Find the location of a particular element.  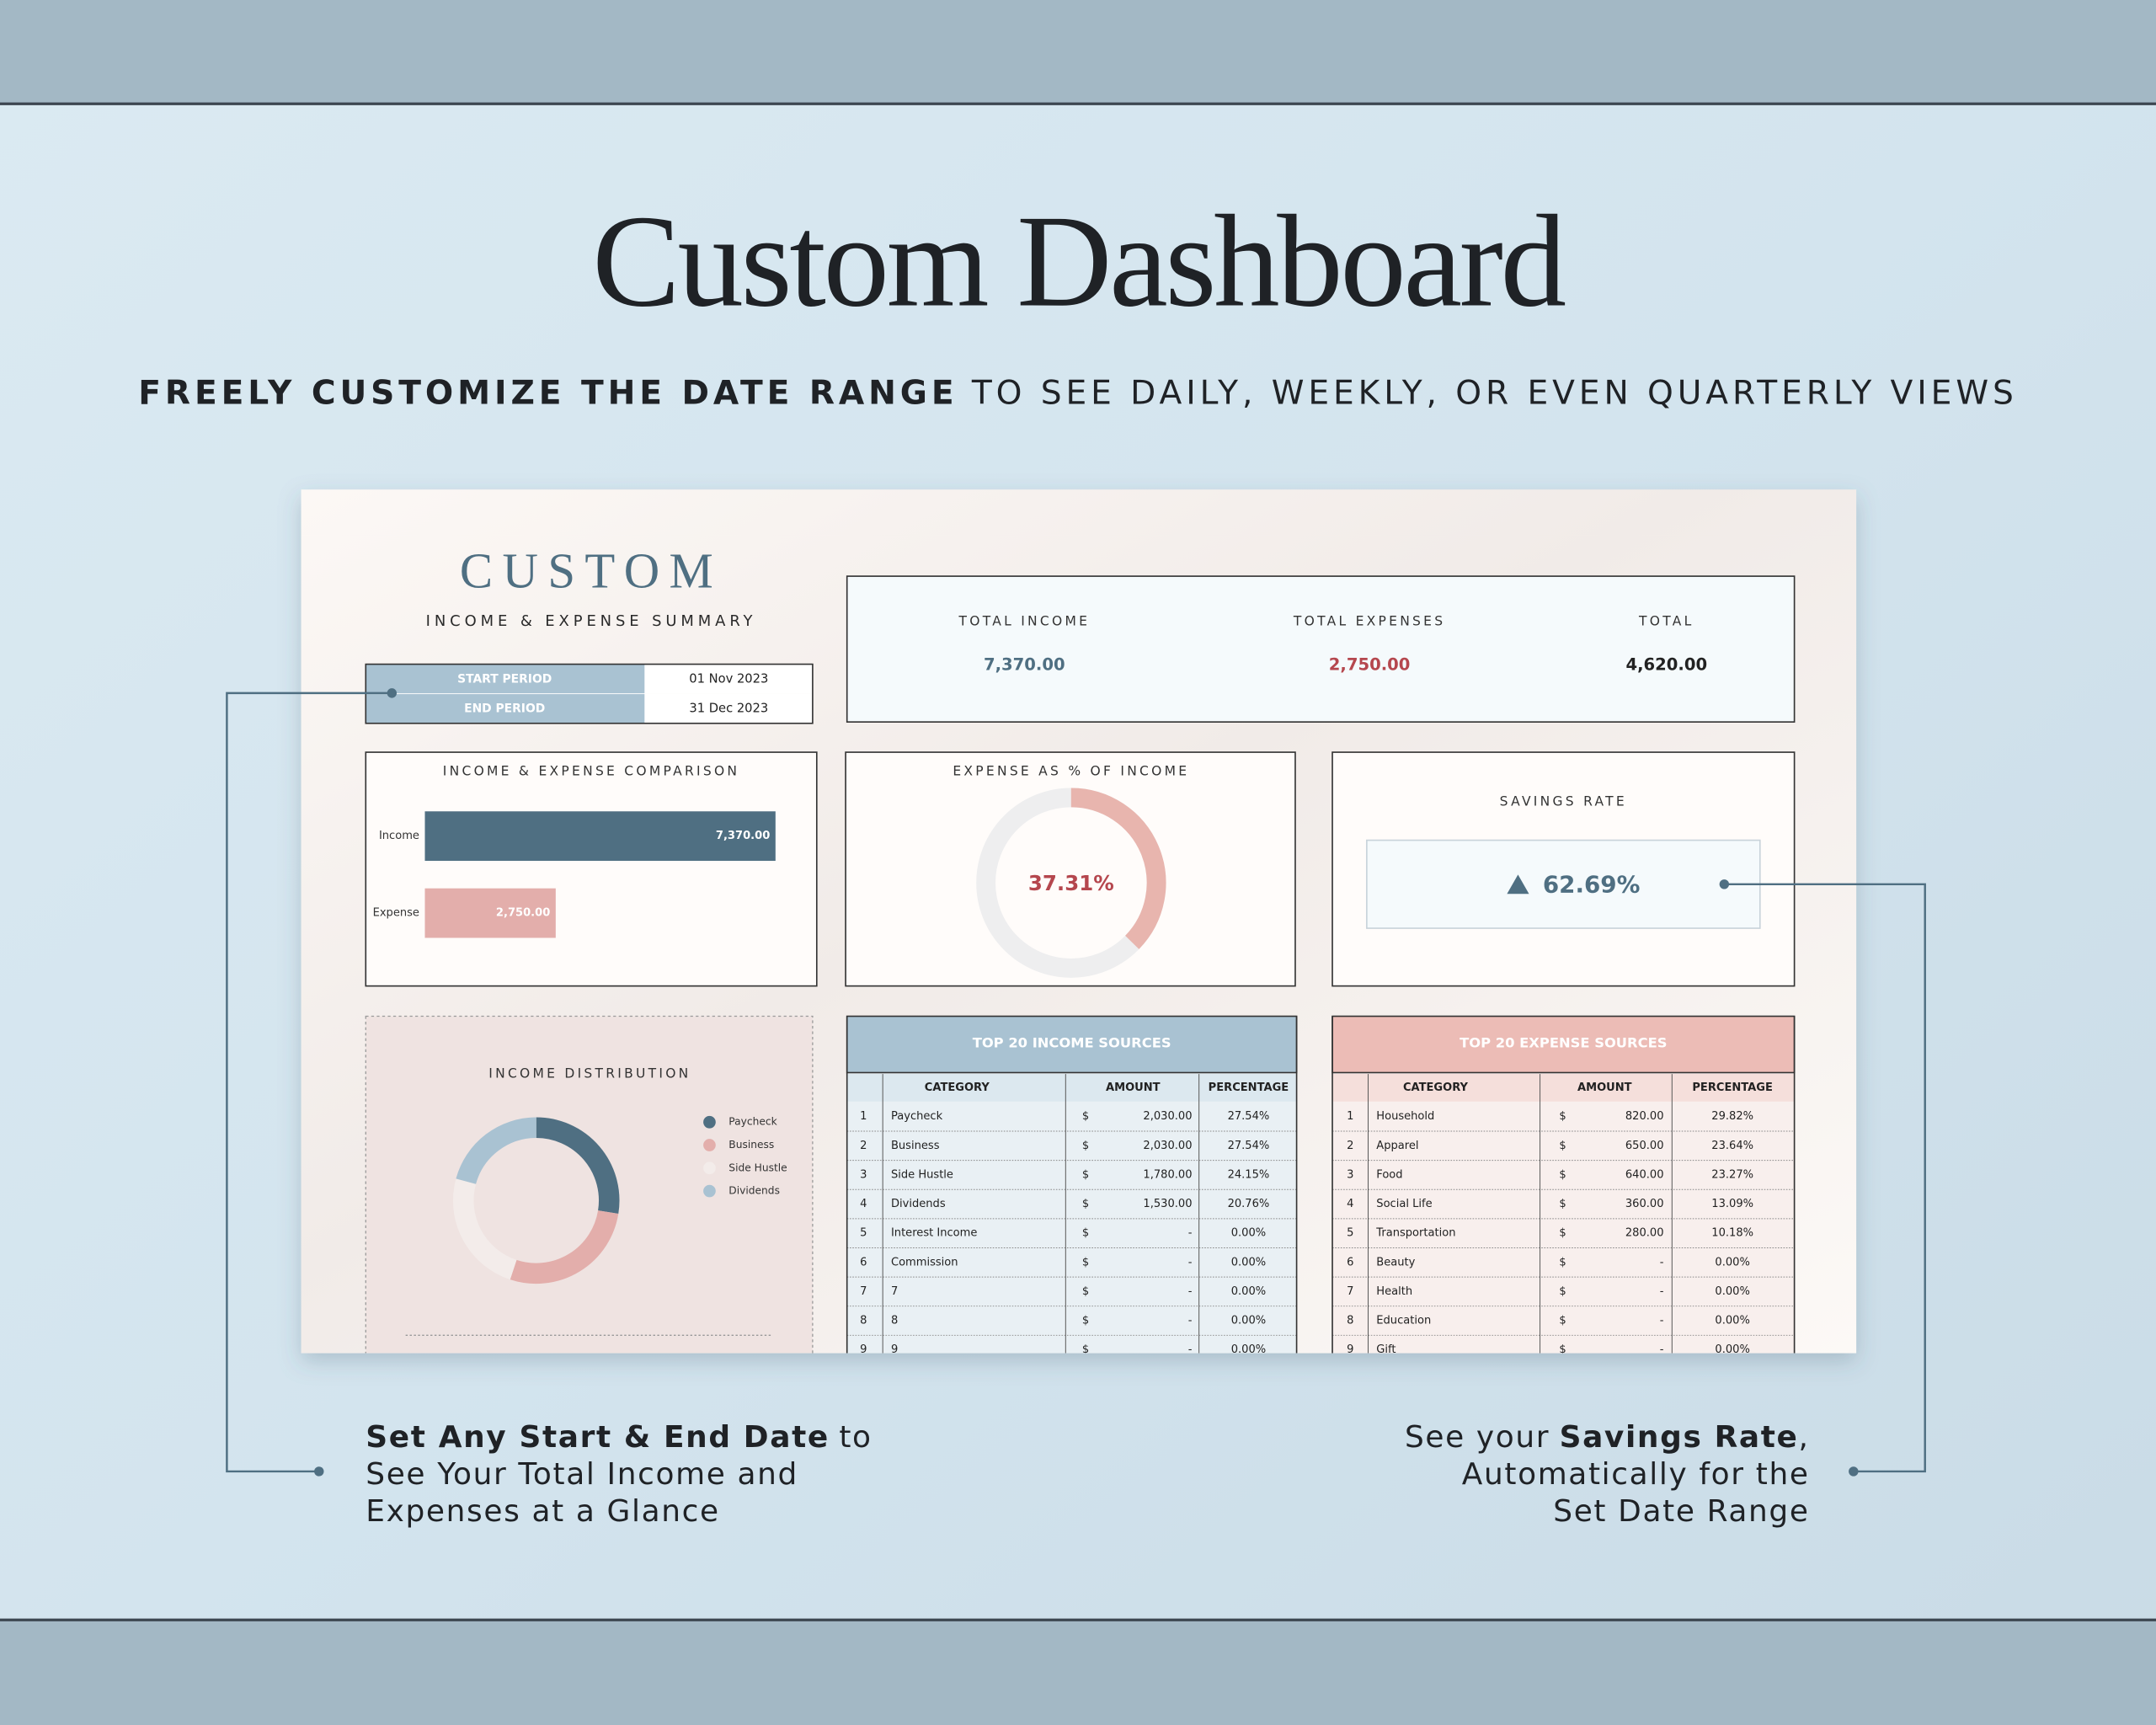

table-cell: Interest Income is located at coordinates (934, 1233).